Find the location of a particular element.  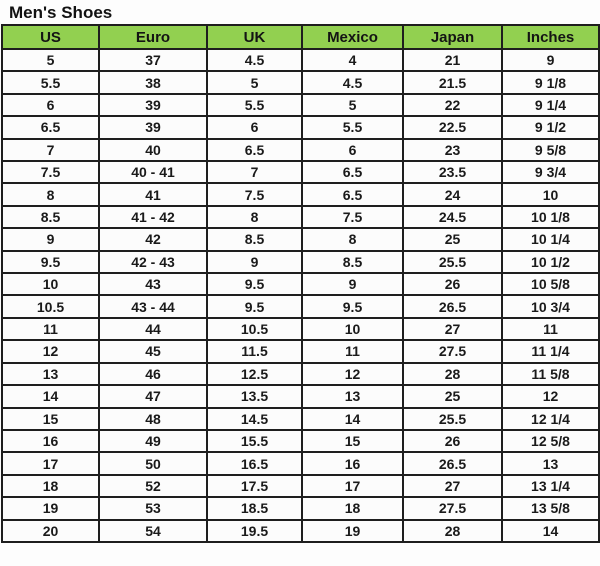

cell-inches: 10 3/4 is located at coordinates (550, 306).